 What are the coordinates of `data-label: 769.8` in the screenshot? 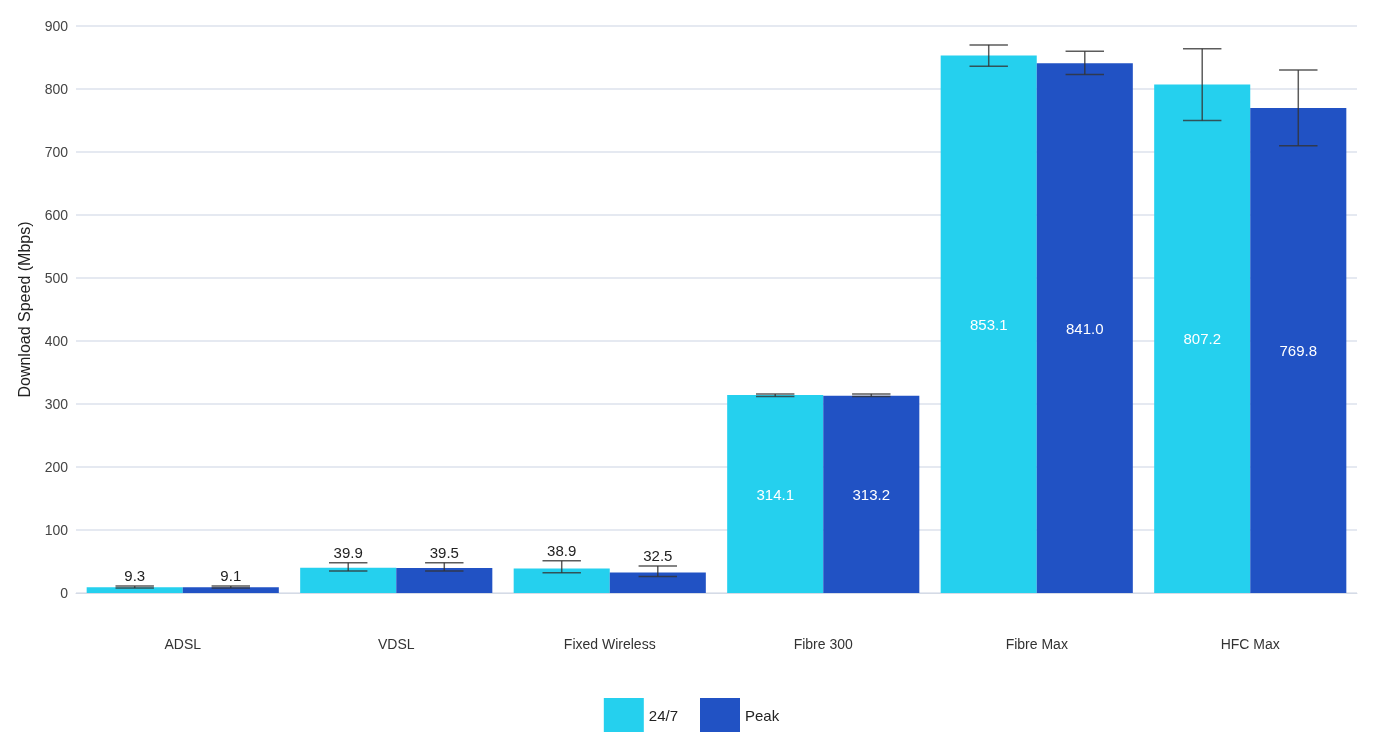 It's located at (1298, 351).